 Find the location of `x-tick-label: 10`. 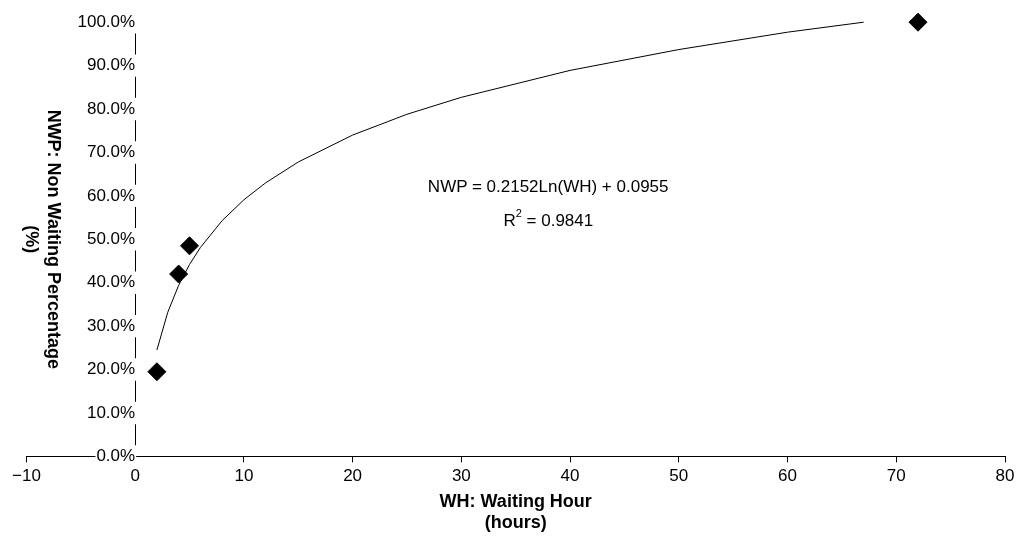

x-tick-label: 10 is located at coordinates (244, 476).